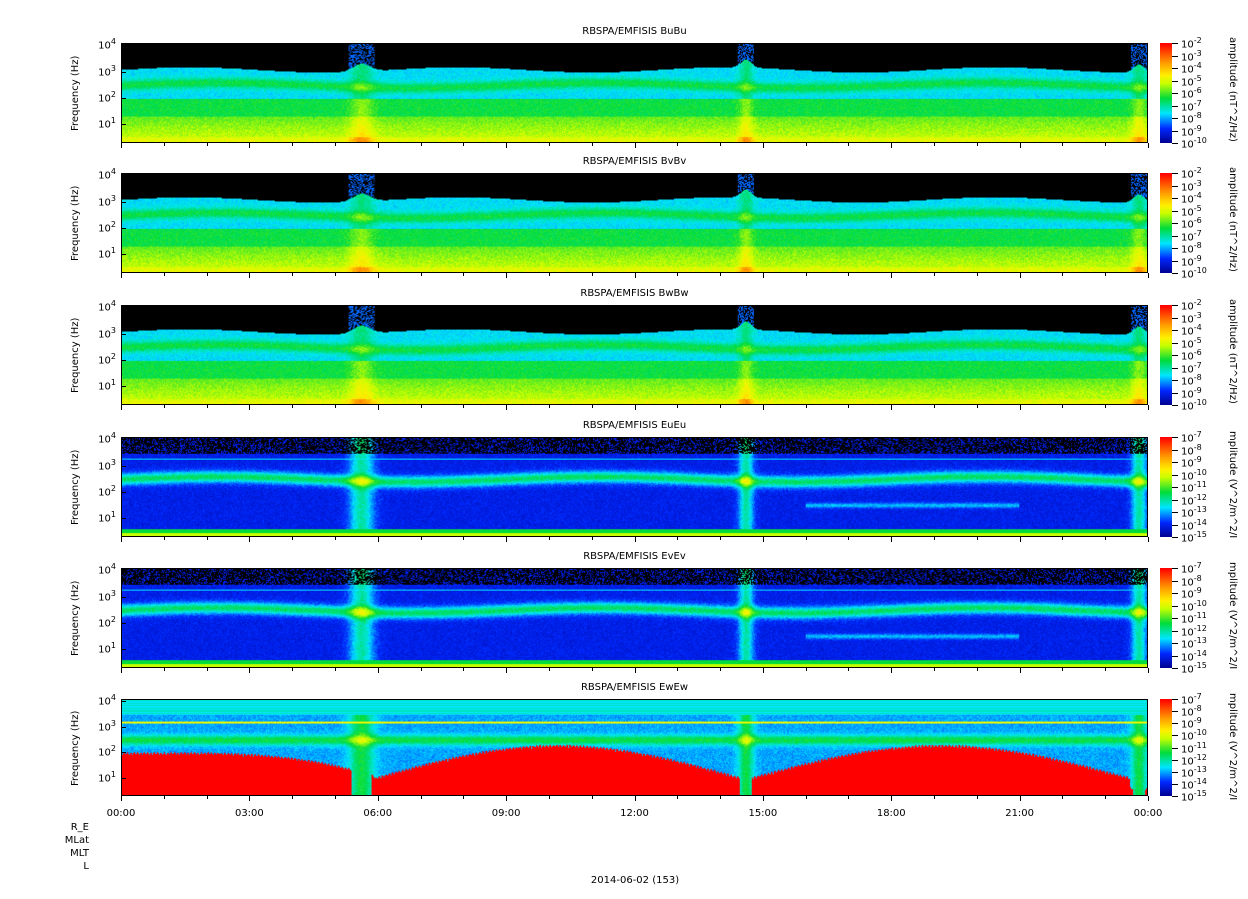  I want to click on colorbar-exponent: -7, so click(1197, 696).